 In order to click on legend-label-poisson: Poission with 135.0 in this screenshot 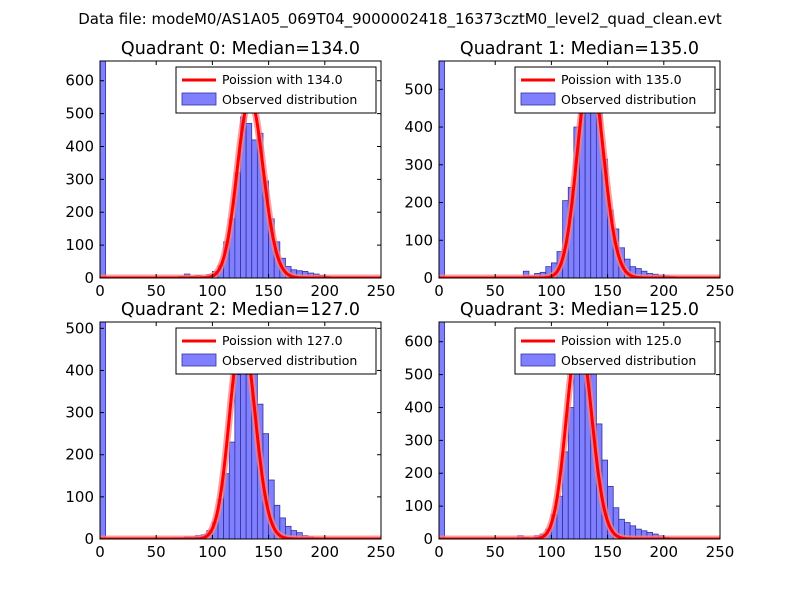, I will do `click(621, 79)`.